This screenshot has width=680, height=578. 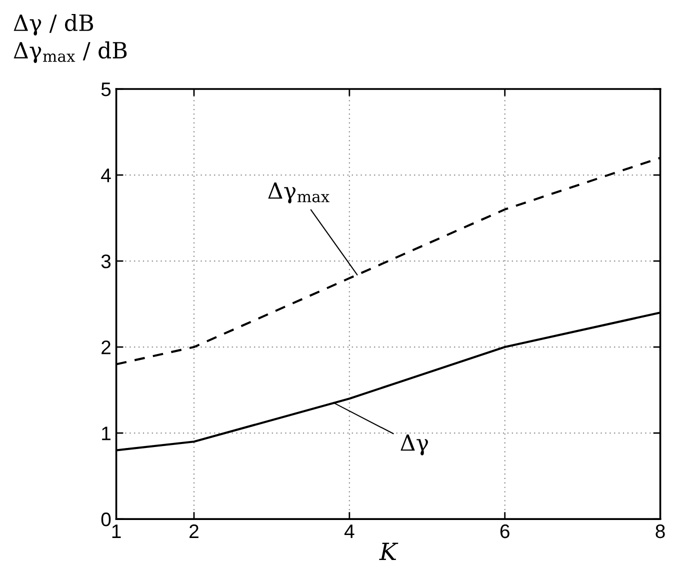 What do you see at coordinates (106, 519) in the screenshot?
I see `y-tick-label: 0` at bounding box center [106, 519].